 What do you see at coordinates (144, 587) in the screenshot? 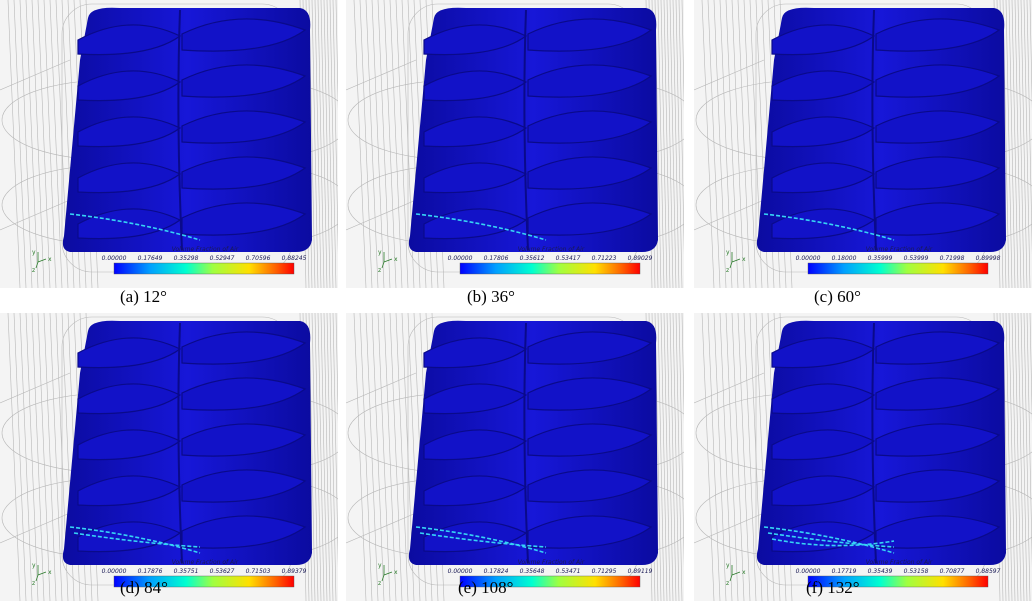
I see `panel-caption: (d) 84°` at bounding box center [144, 587].